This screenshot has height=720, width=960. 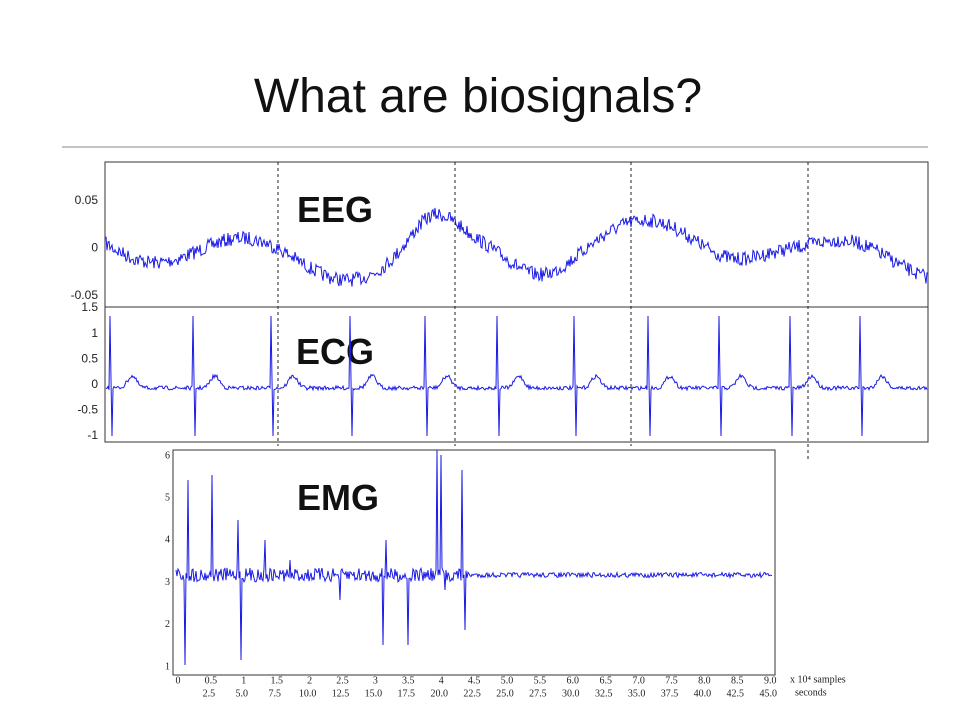 What do you see at coordinates (94, 333) in the screenshot?
I see `ecg-y-tick-label: 1` at bounding box center [94, 333].